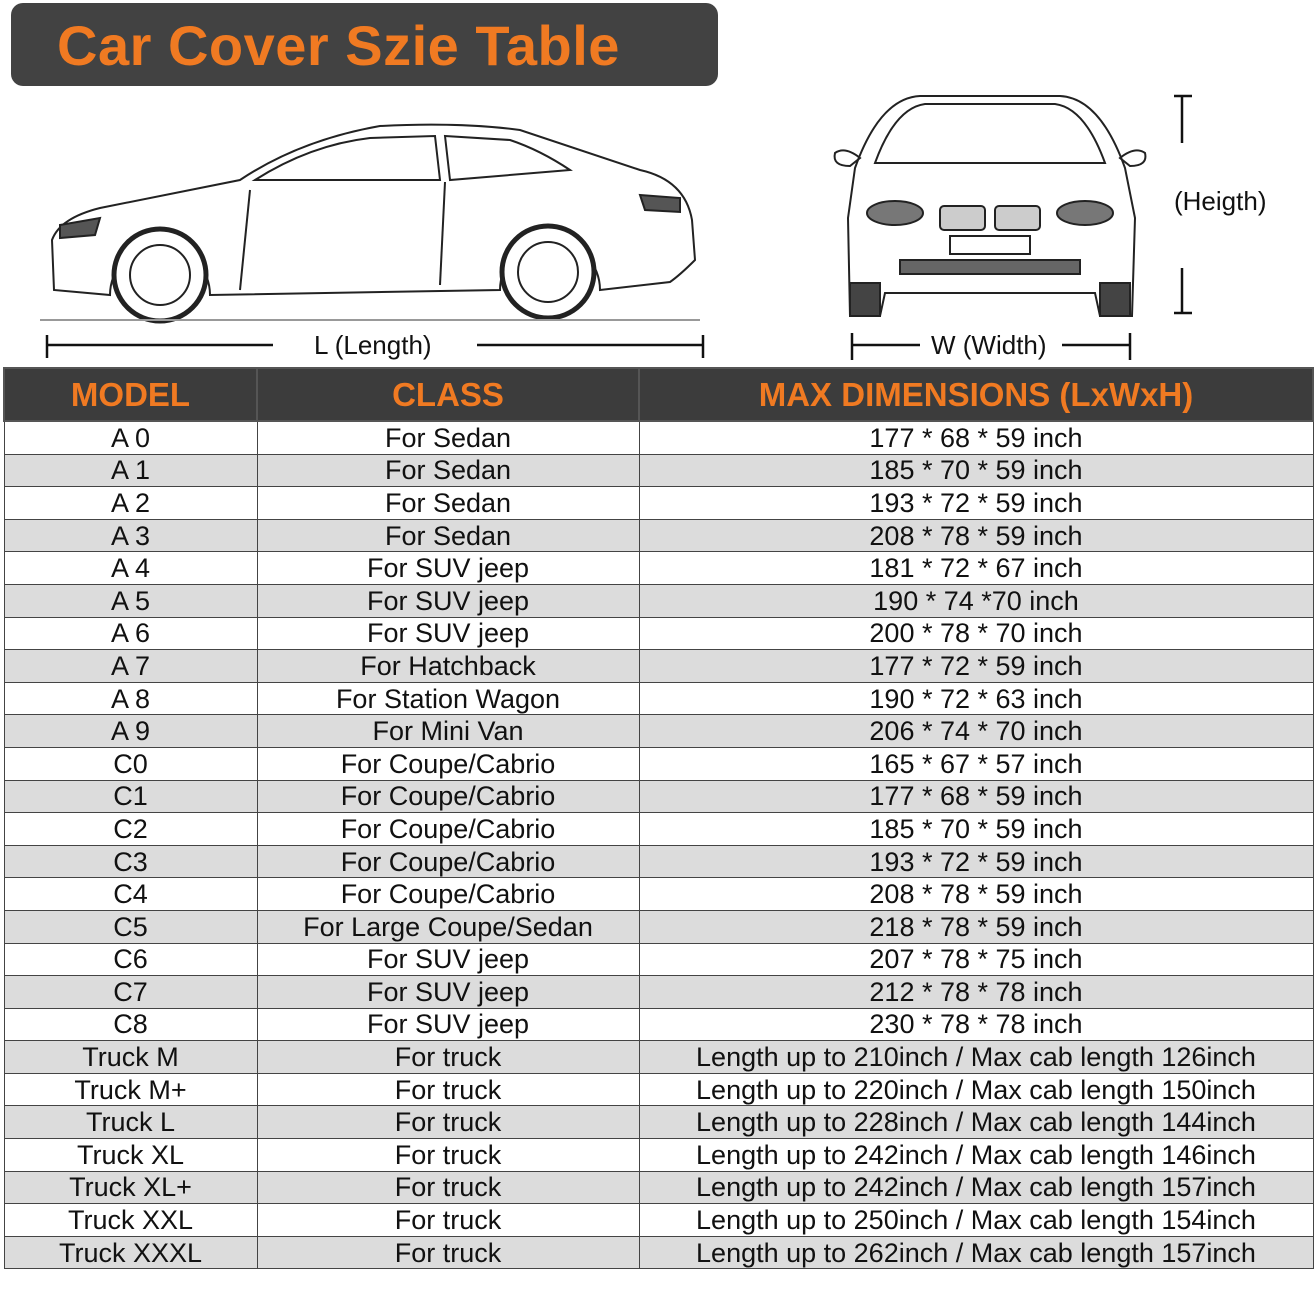 The image size is (1314, 1295). What do you see at coordinates (130, 1024) in the screenshot?
I see `model-cell: C8` at bounding box center [130, 1024].